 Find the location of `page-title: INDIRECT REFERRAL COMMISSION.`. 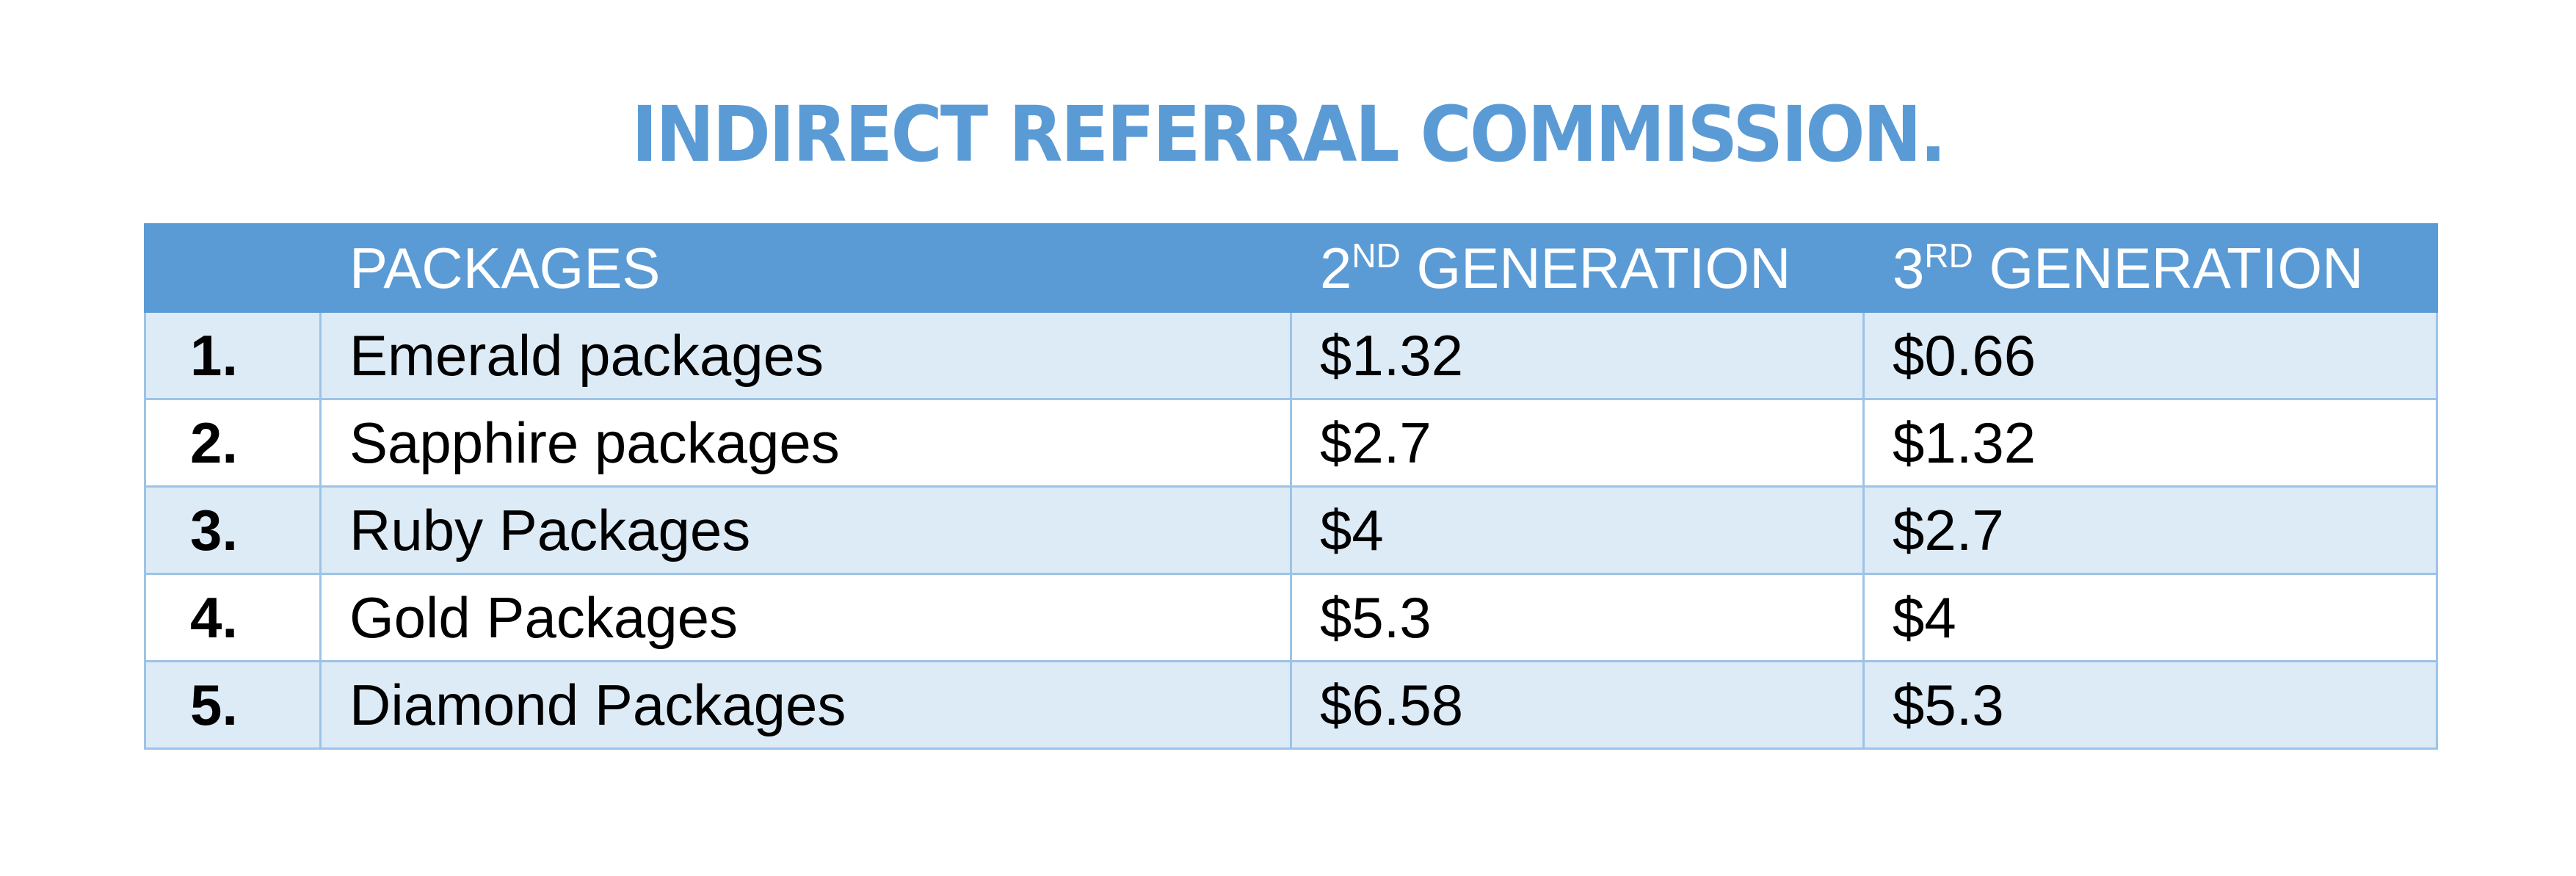

page-title: INDIRECT REFERRAL COMMISSION. is located at coordinates (1288, 134).